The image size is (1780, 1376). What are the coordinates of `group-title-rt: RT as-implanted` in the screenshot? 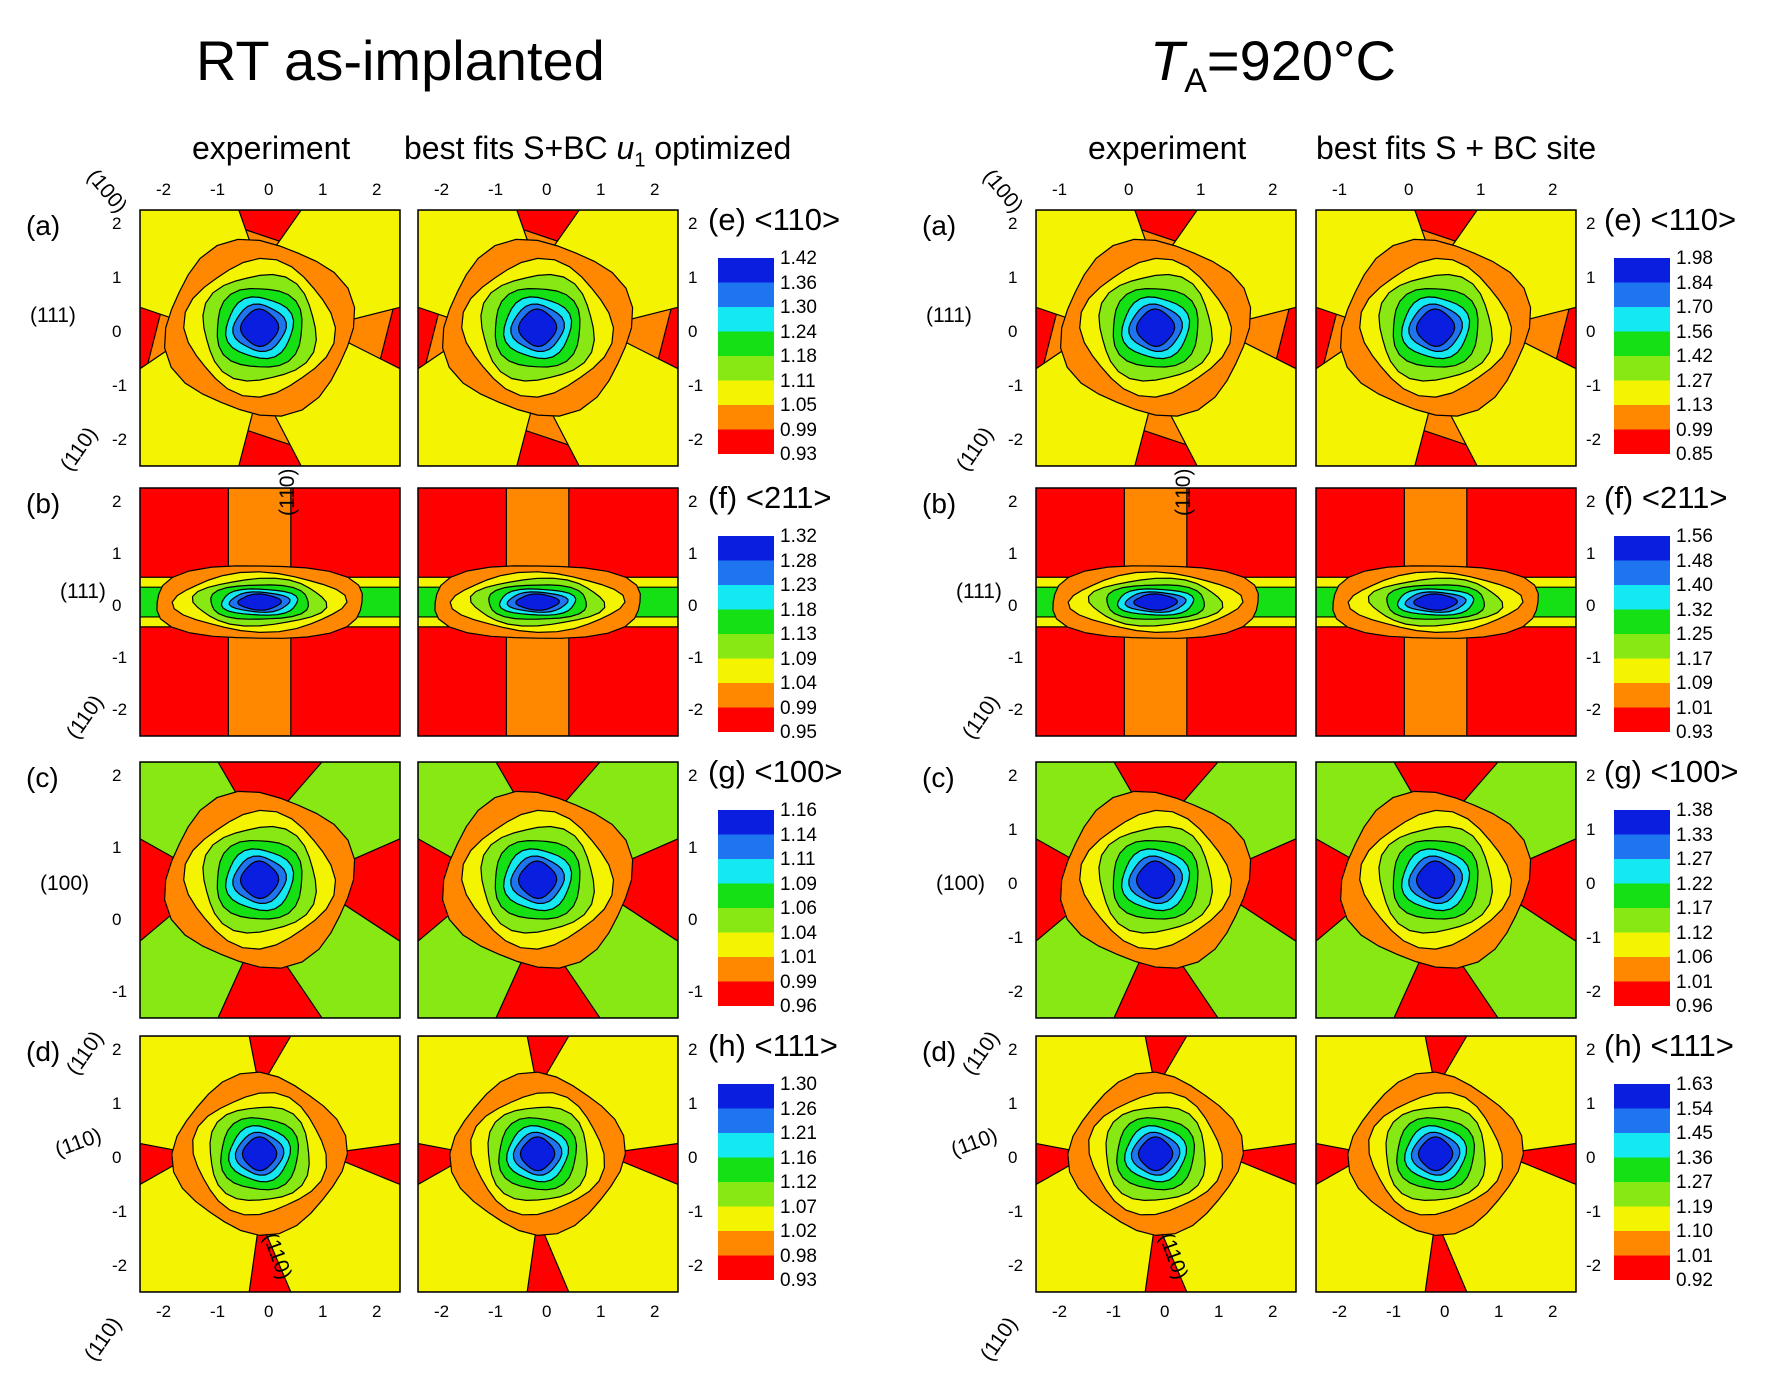 It's located at (400, 60).